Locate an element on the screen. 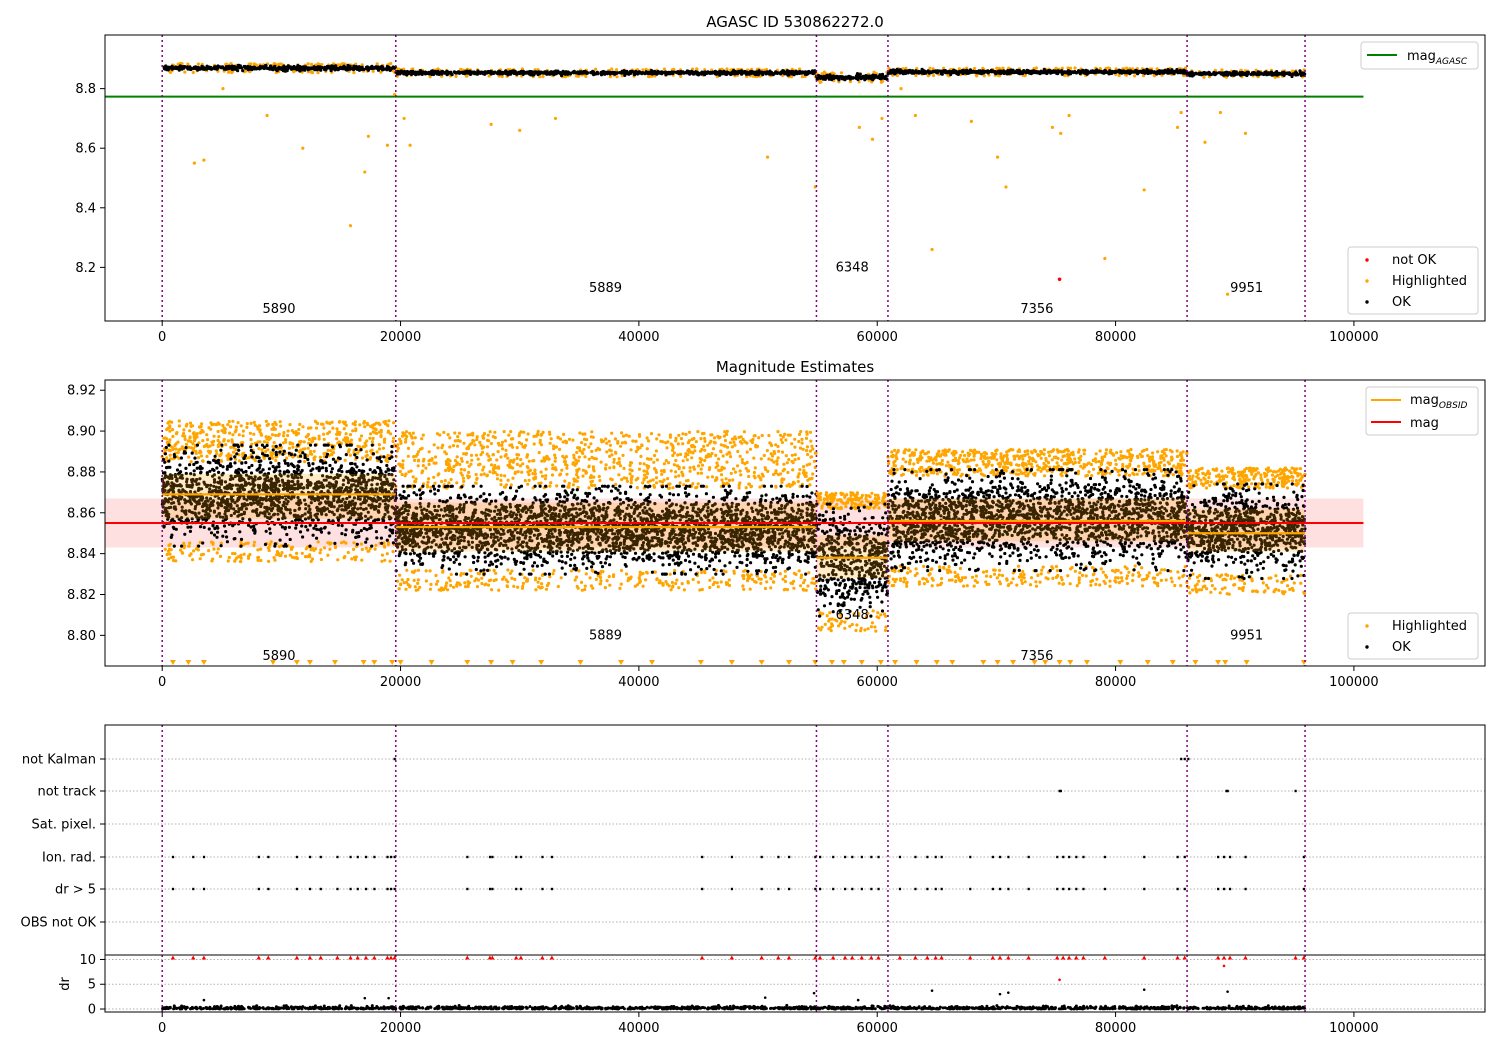  dr-y-axis: 0 5 10 is located at coordinates (92, 985).